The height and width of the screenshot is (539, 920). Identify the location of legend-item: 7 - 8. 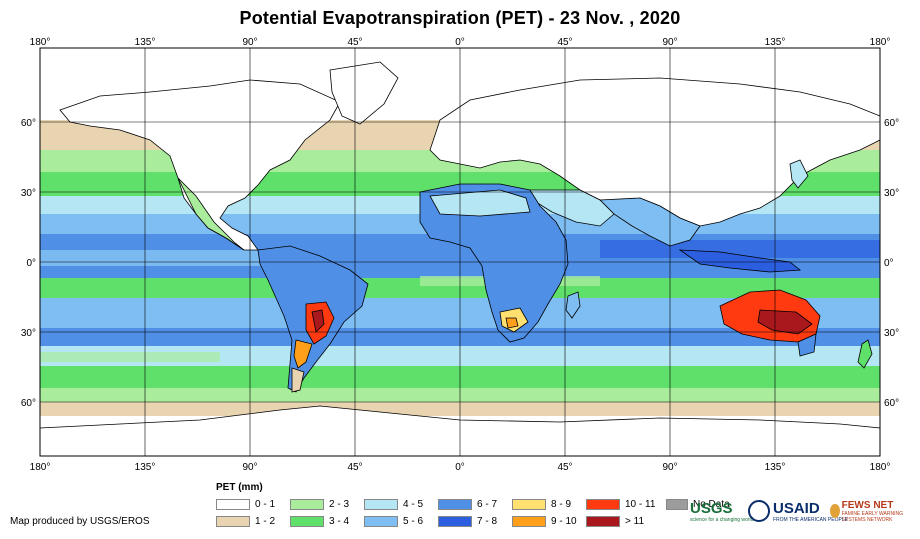
(467, 521).